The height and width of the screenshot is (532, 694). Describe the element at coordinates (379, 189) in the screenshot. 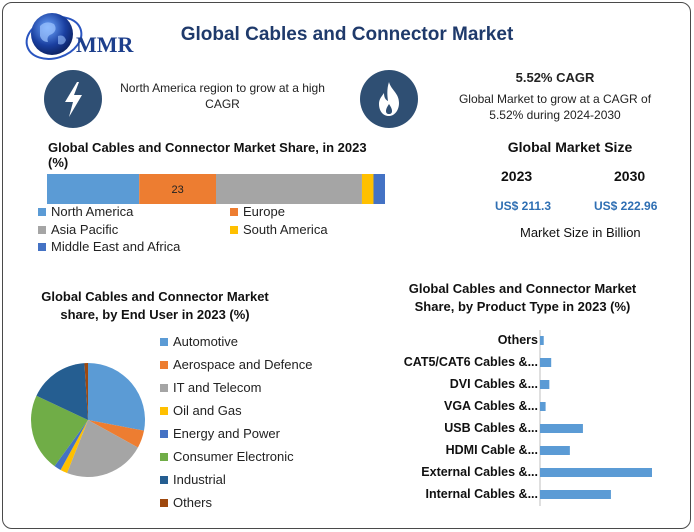

I see `stacked-segment-middle-east-and-africa` at that location.